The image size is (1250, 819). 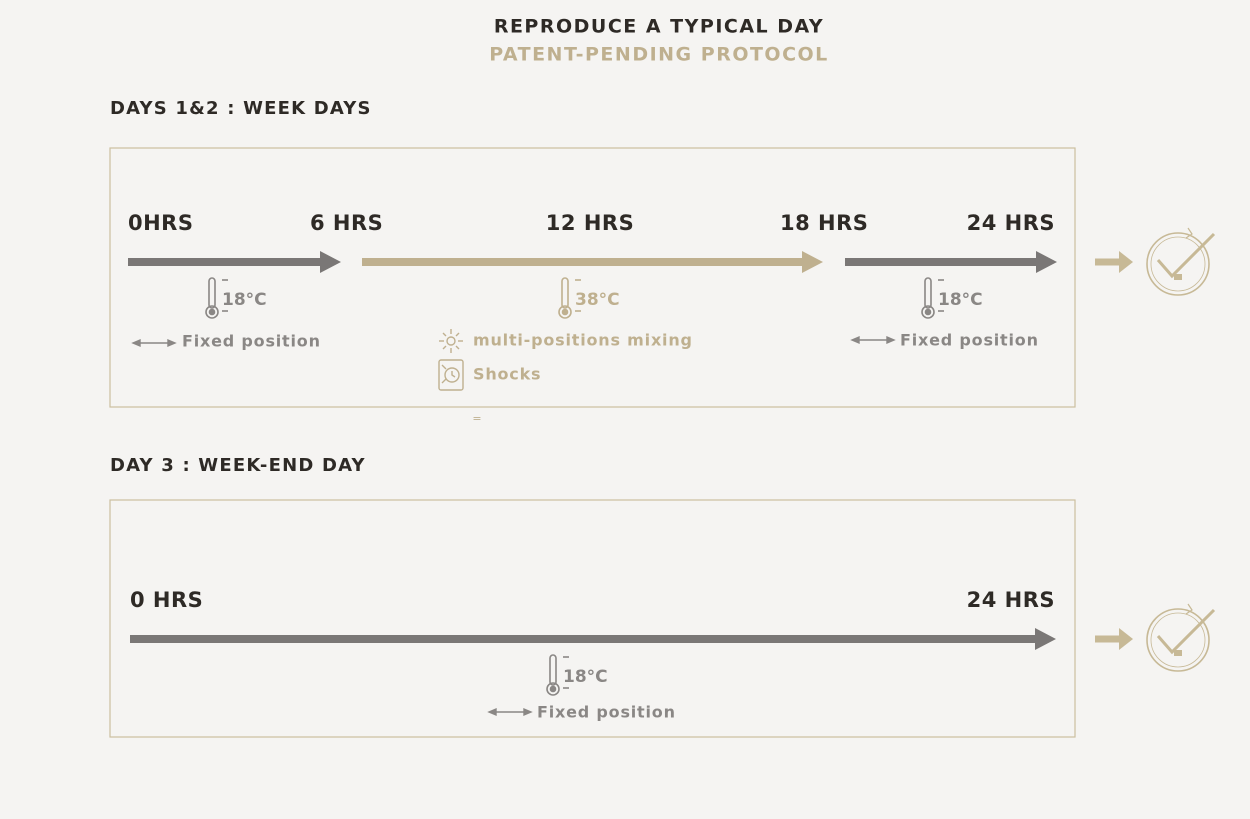 What do you see at coordinates (160, 223) in the screenshot?
I see `hour-label: 0HRS` at bounding box center [160, 223].